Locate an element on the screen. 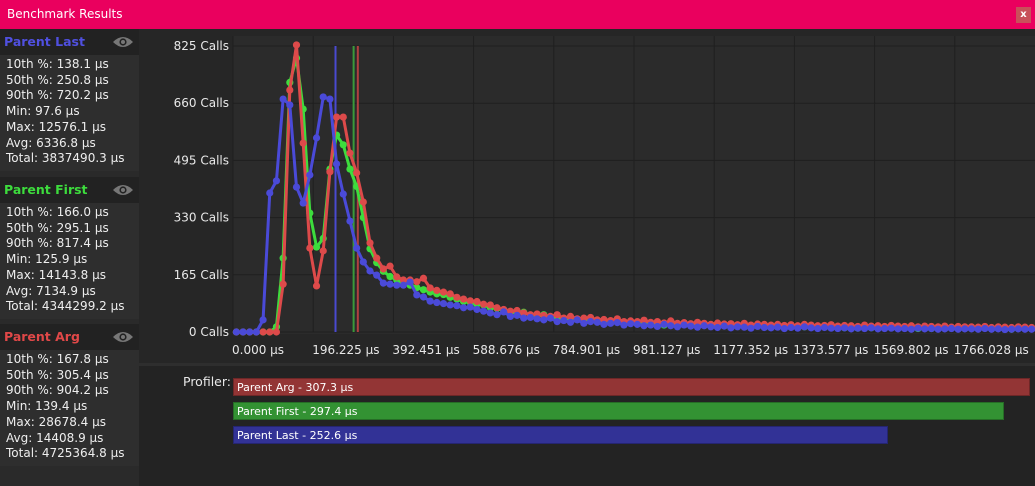  x-tick-label: 196.225 µs is located at coordinates (345, 350).